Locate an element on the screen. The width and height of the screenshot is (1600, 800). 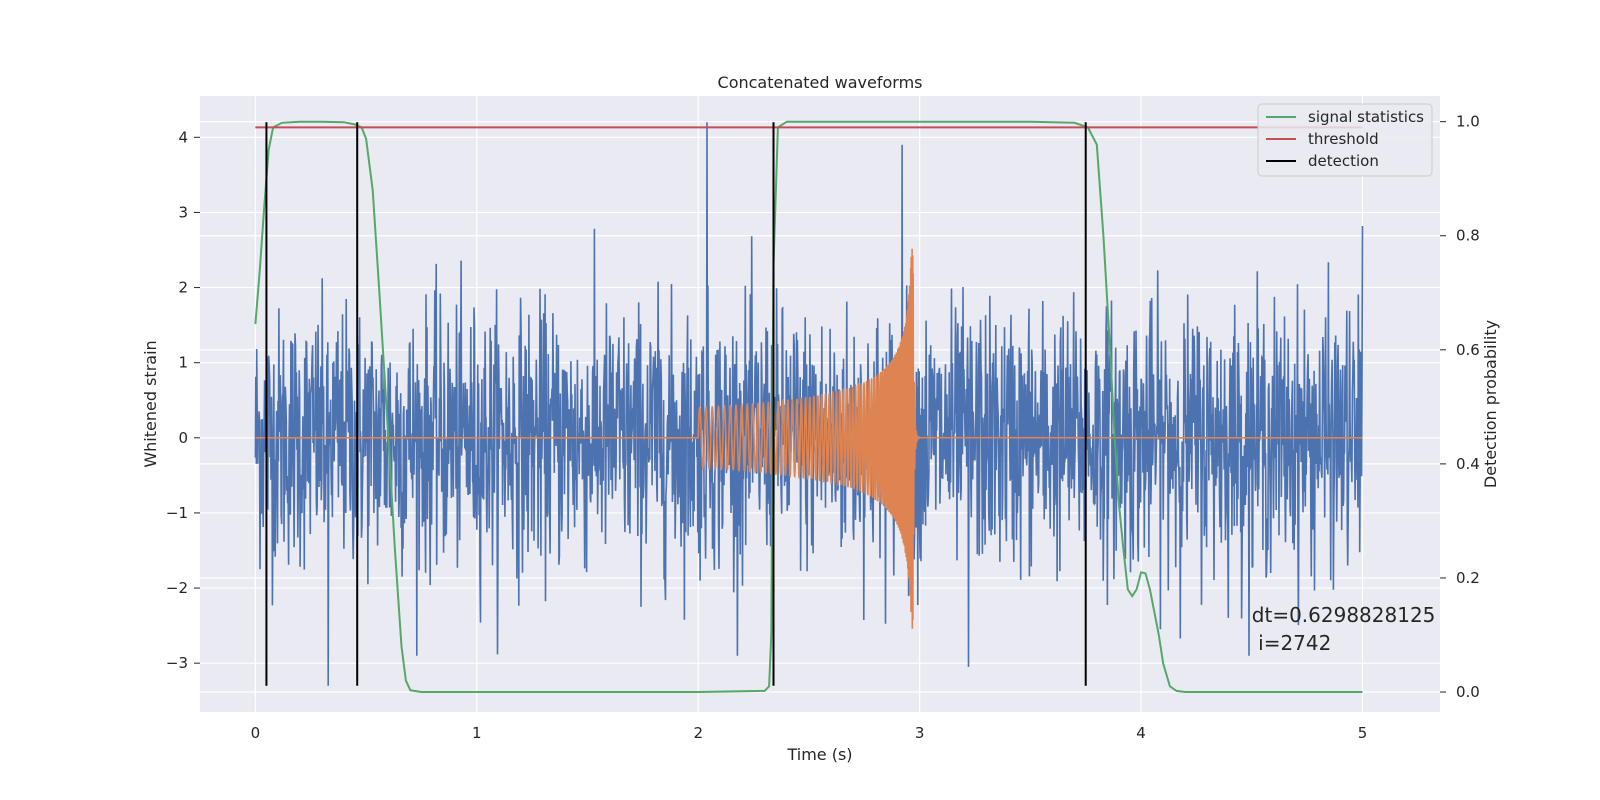
y-axis-label: Whitened strain is located at coordinates (150, 403).